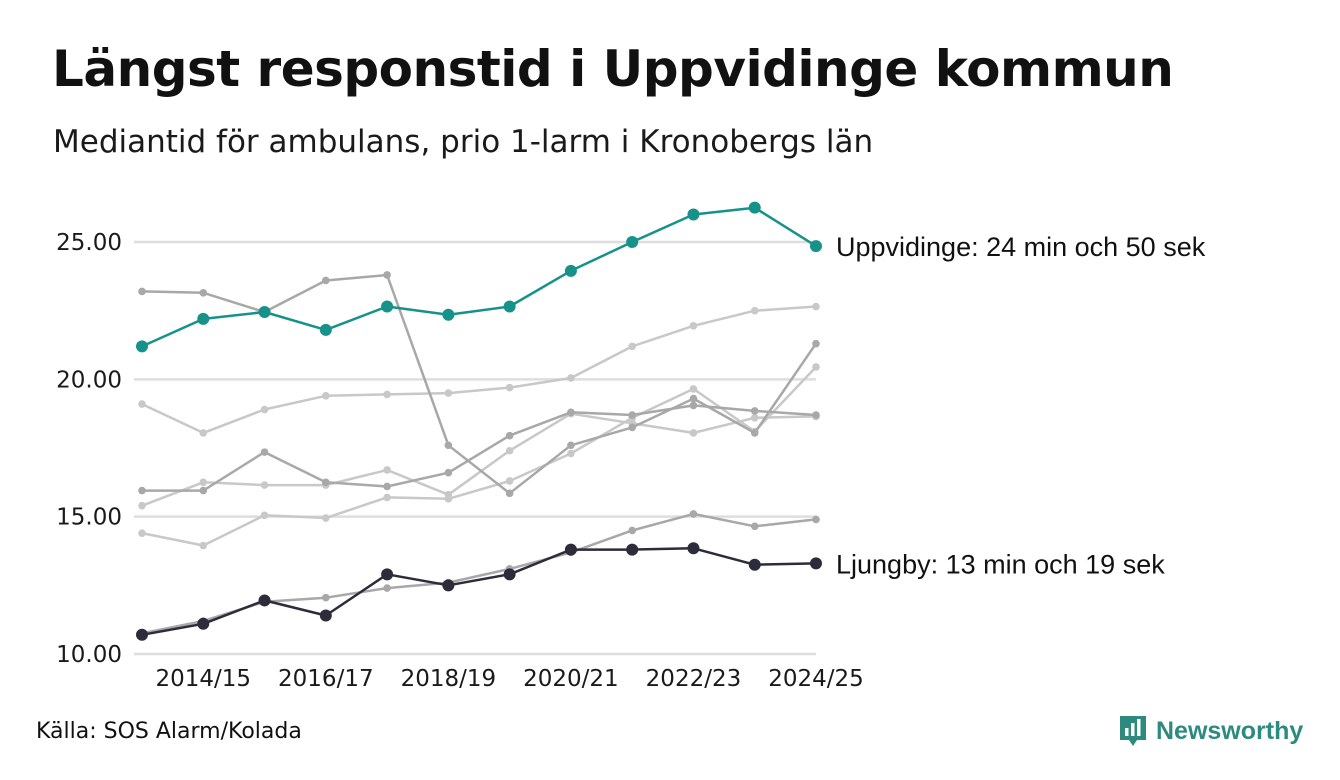 This screenshot has width=1340, height=780. I want to click on y-tick-label: 10.00, so click(89, 655).